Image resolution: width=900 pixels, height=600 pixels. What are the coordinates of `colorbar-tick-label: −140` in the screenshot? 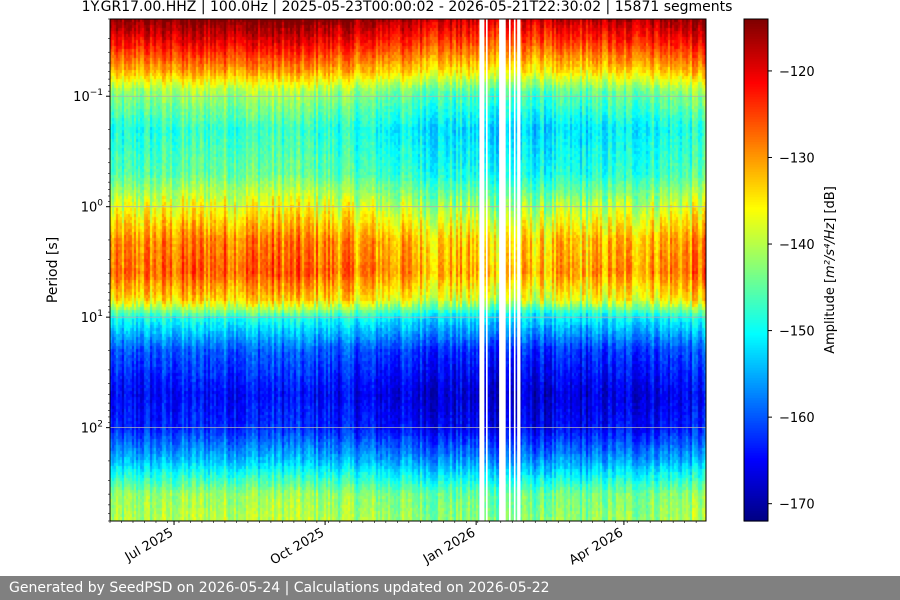 It's located at (797, 245).